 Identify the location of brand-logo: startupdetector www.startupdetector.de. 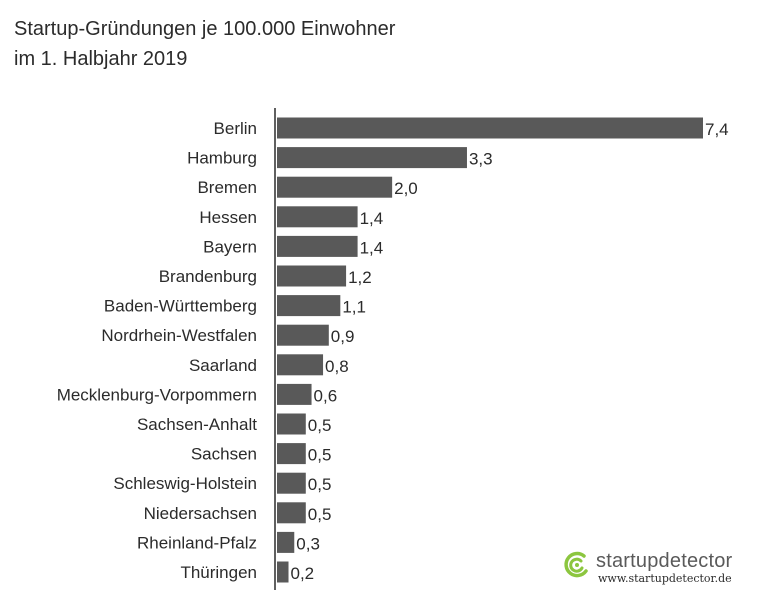
(657, 568).